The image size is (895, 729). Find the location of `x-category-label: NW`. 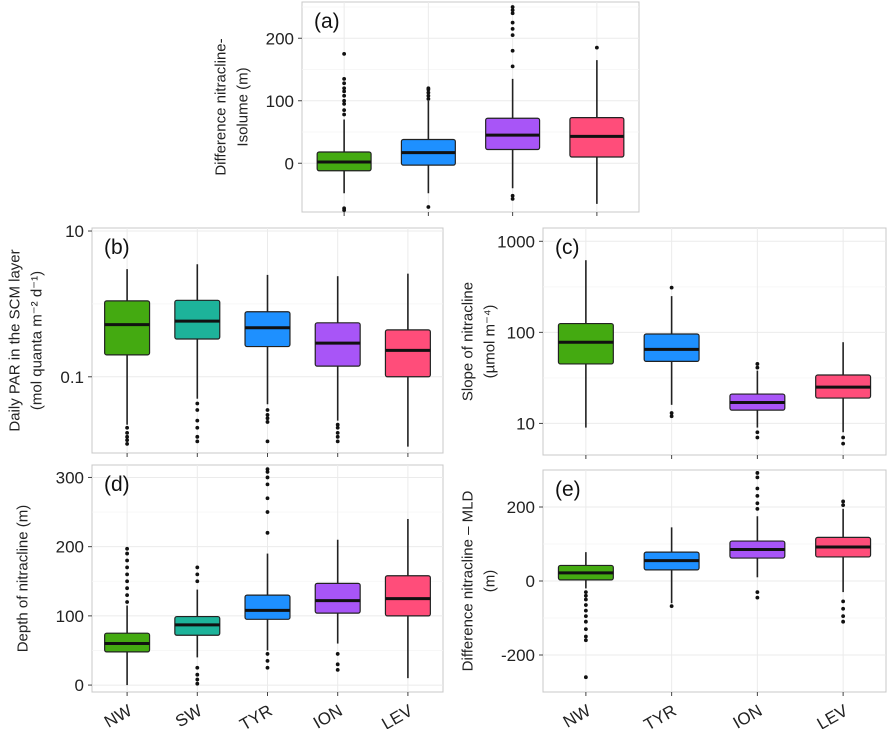

x-category-label: NW is located at coordinates (118, 715).